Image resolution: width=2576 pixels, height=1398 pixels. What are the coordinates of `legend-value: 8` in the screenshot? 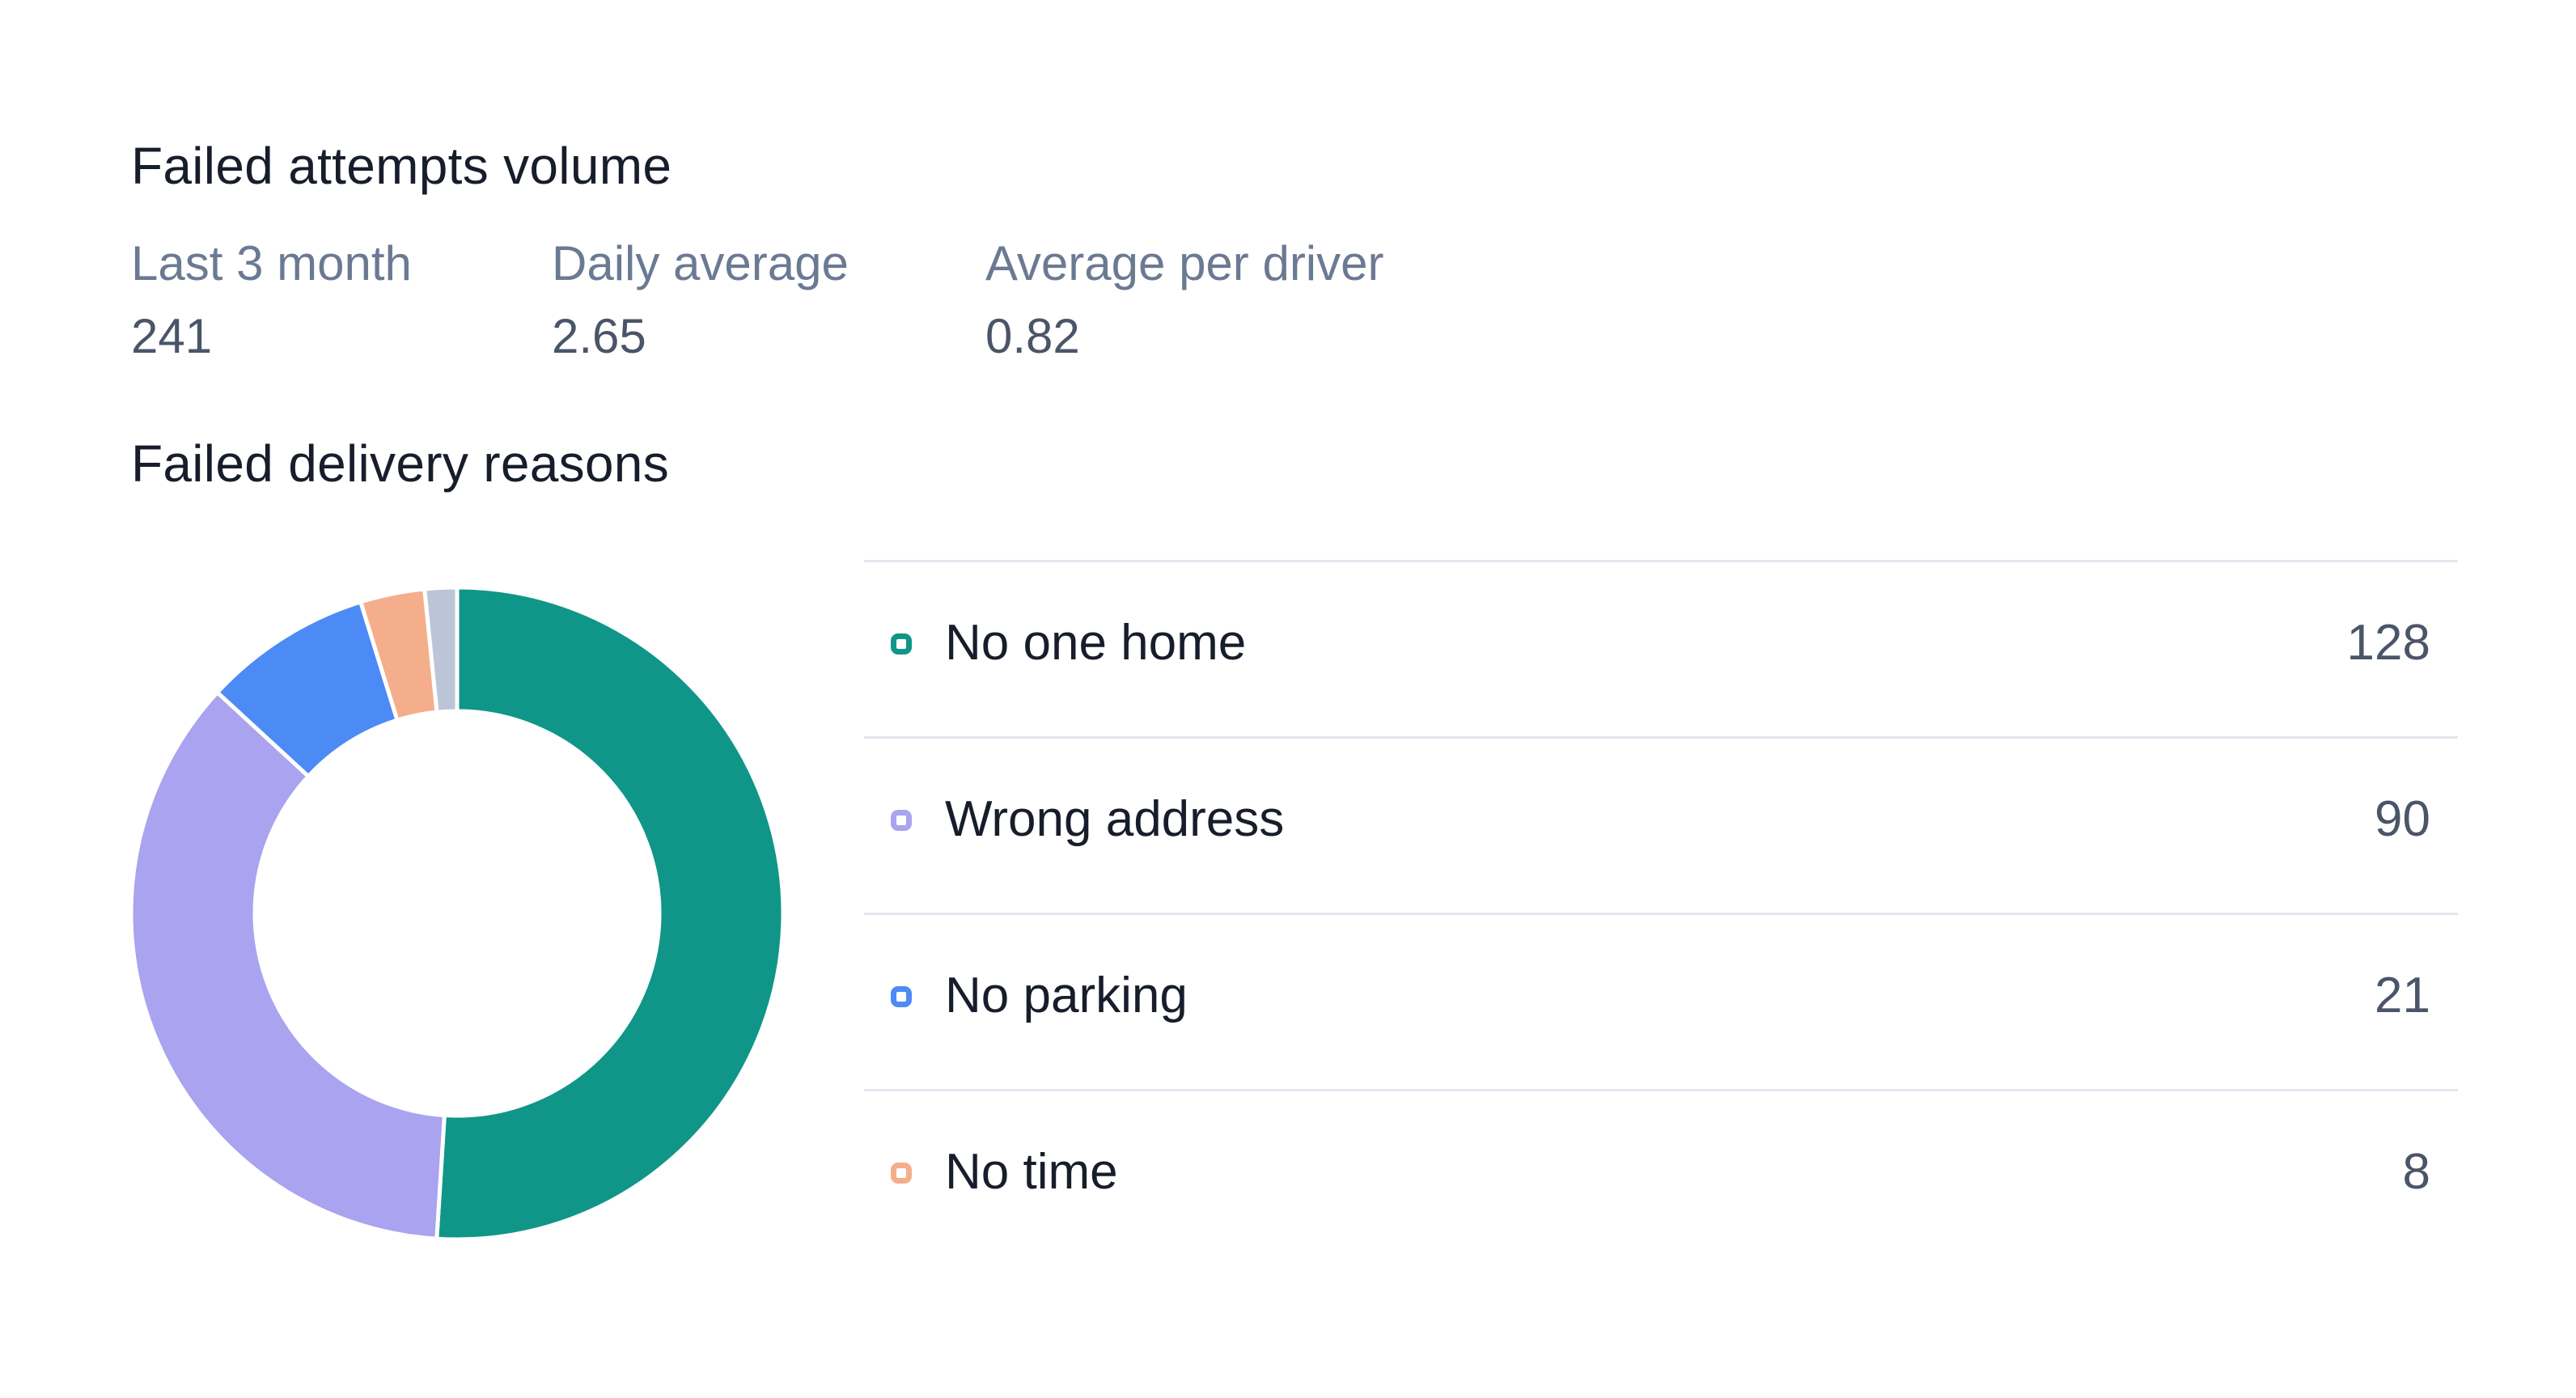 It's located at (2416, 1172).